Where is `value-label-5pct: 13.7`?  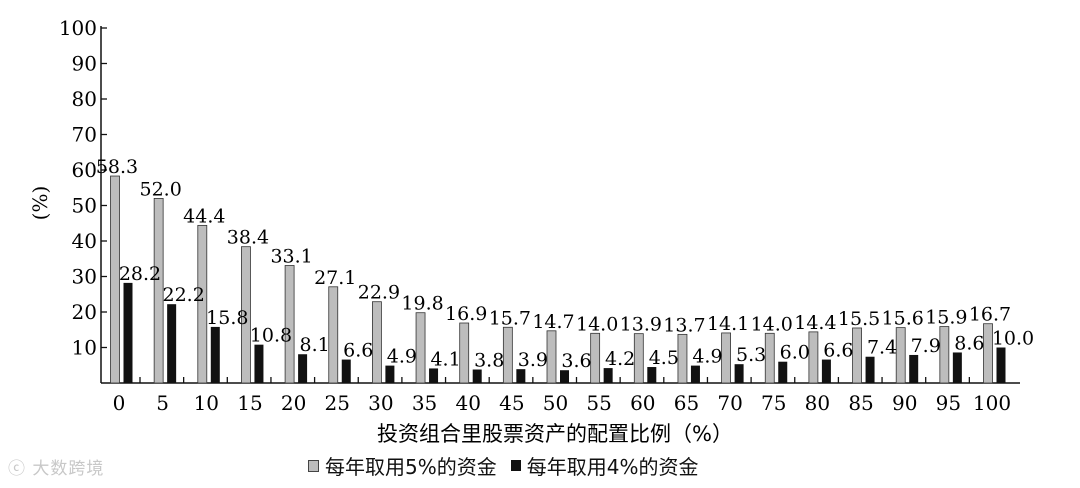 value-label-5pct: 13.7 is located at coordinates (684, 325).